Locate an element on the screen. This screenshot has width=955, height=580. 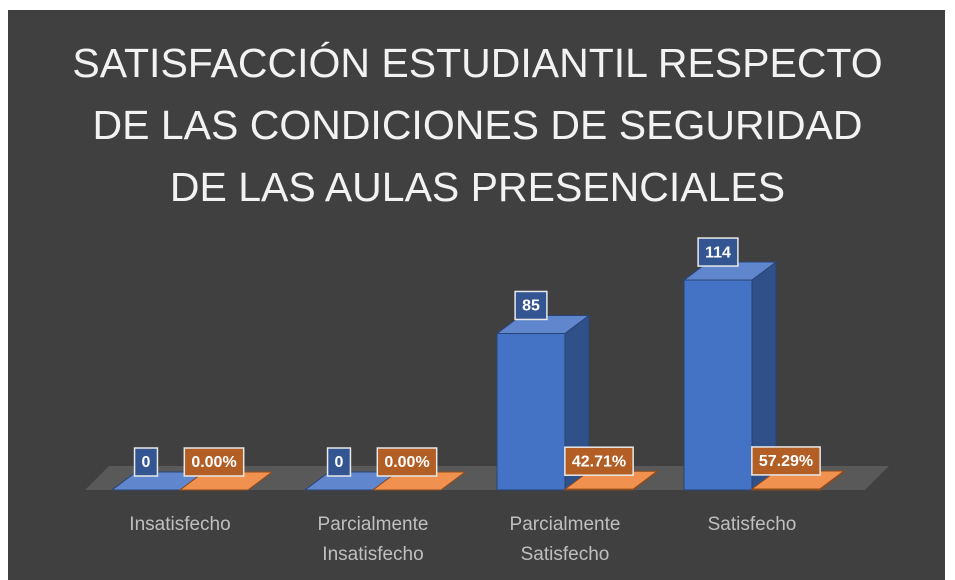
x-tick-label: Satisfecho is located at coordinates (752, 524).